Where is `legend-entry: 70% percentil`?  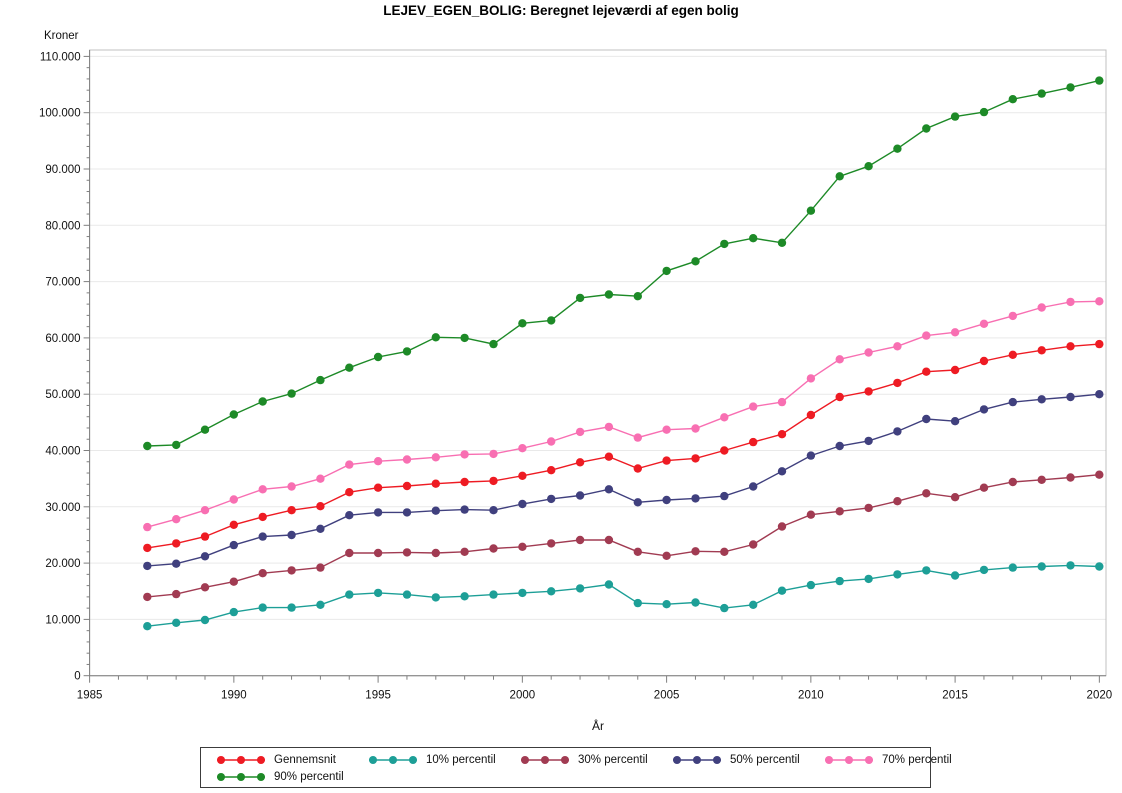
legend-entry: 70% percentil is located at coordinates (887, 760).